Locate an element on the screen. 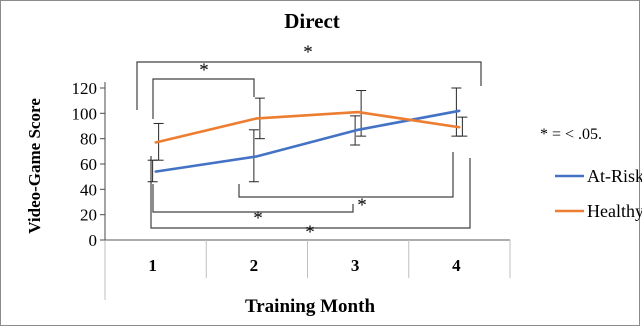 Image resolution: width=642 pixels, height=328 pixels. error-bars is located at coordinates (307, 135).